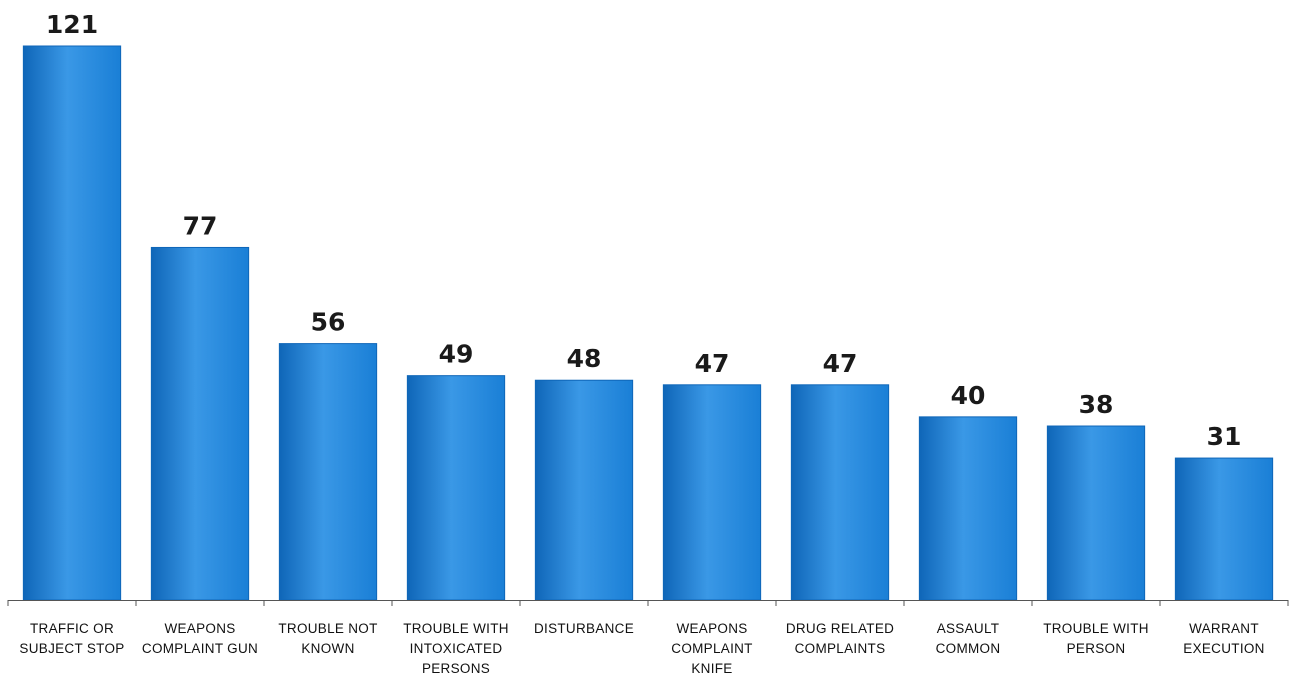  I want to click on category-label: WARRANT EXECUTION, so click(1223, 638).